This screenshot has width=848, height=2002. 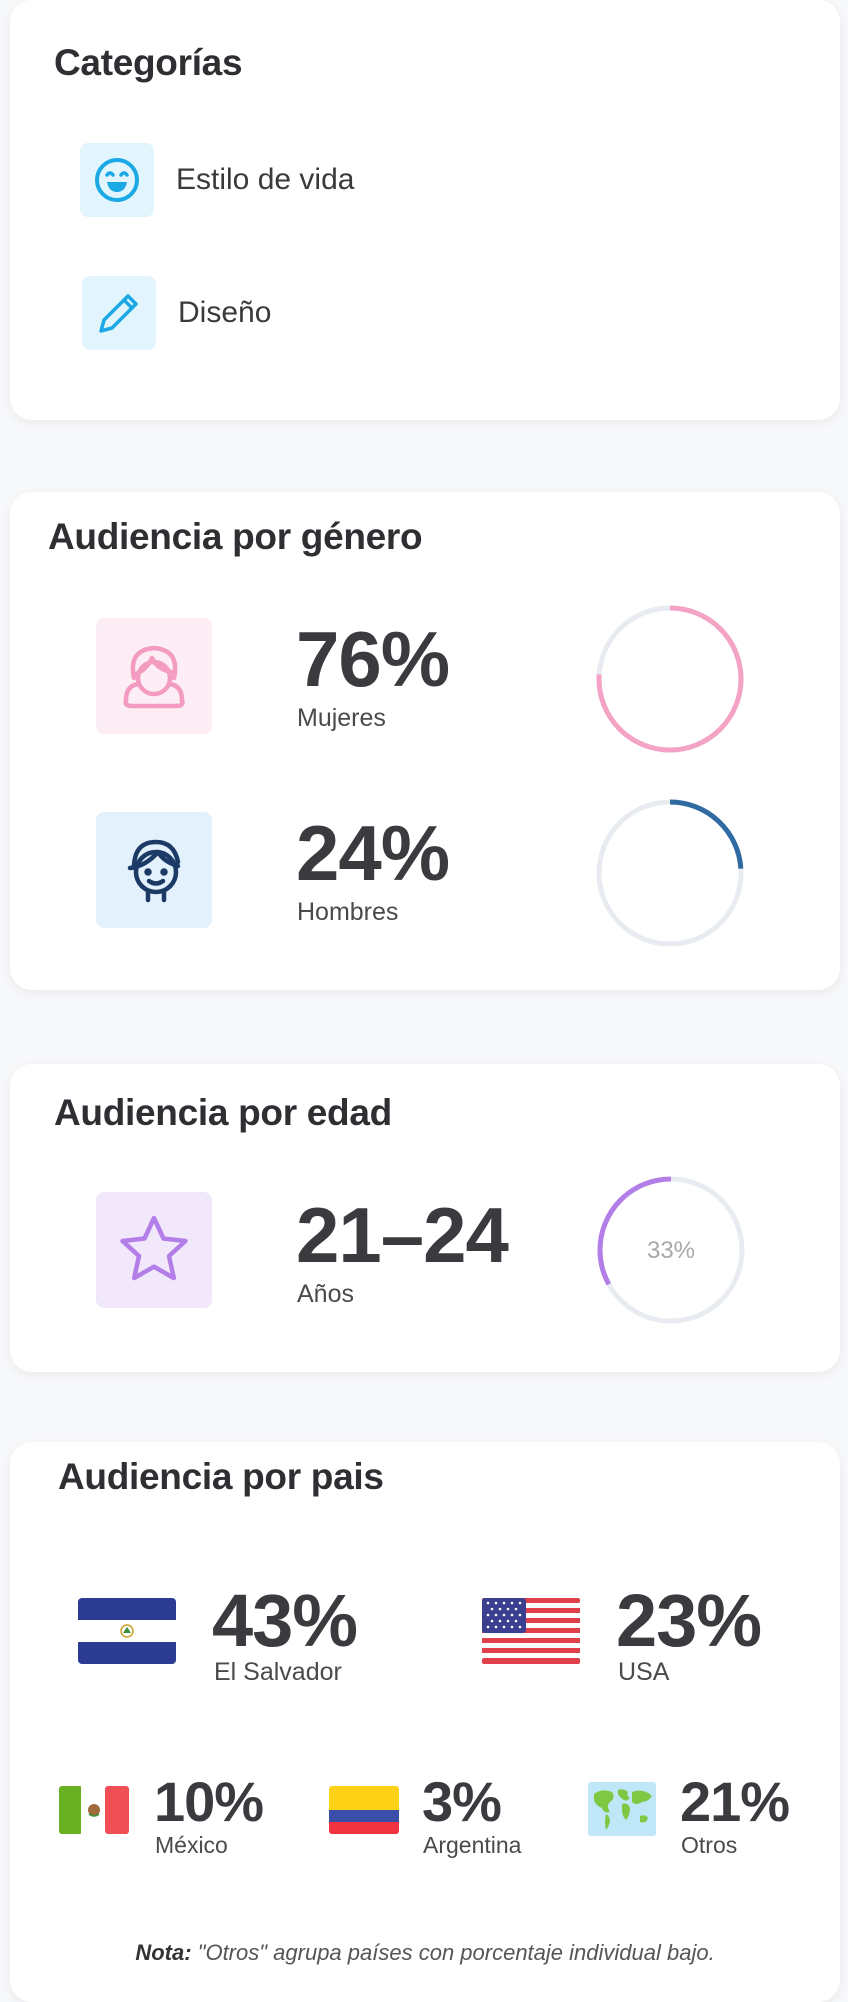 What do you see at coordinates (531, 1631) in the screenshot?
I see `usa-flag` at bounding box center [531, 1631].